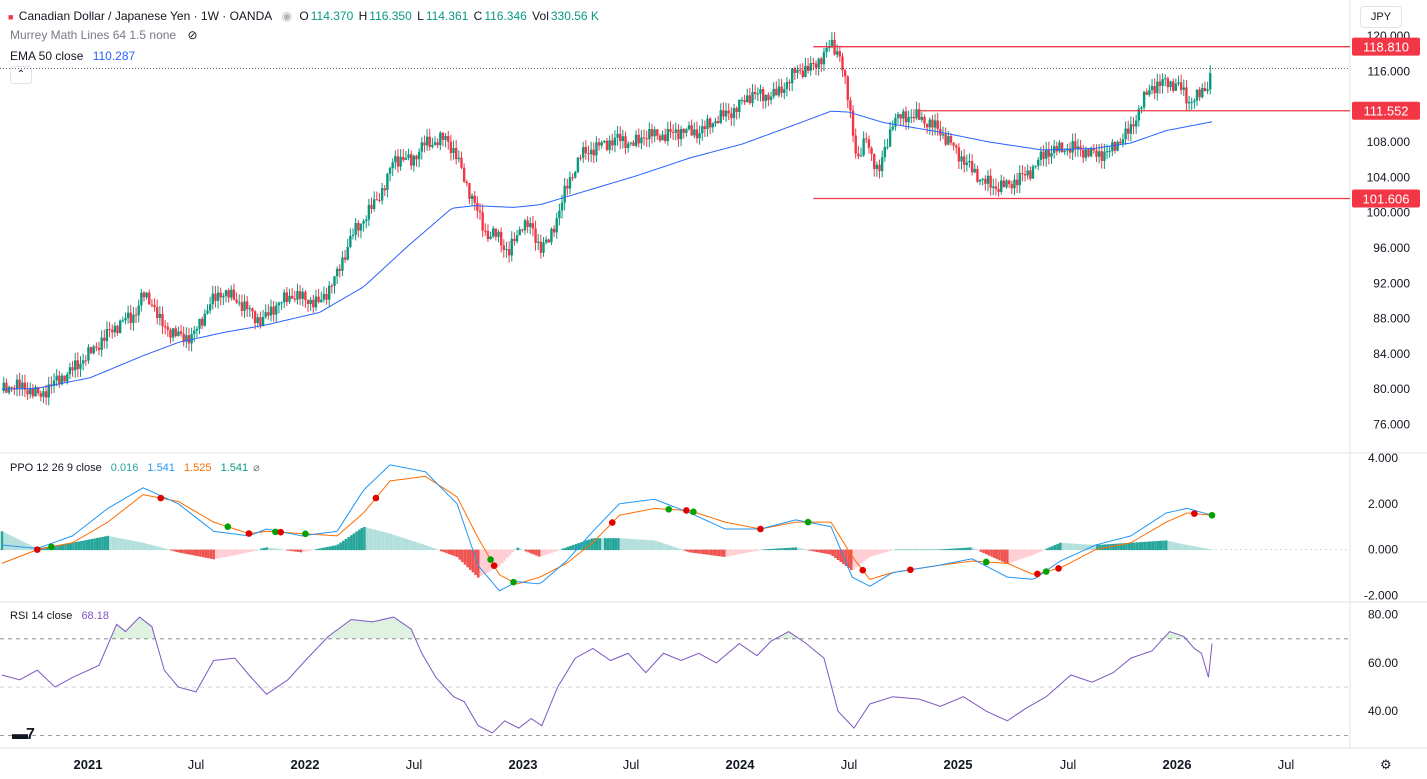  Describe the element at coordinates (256, 468) in the screenshot. I see `ppo-settings-icon: ⌀` at that location.